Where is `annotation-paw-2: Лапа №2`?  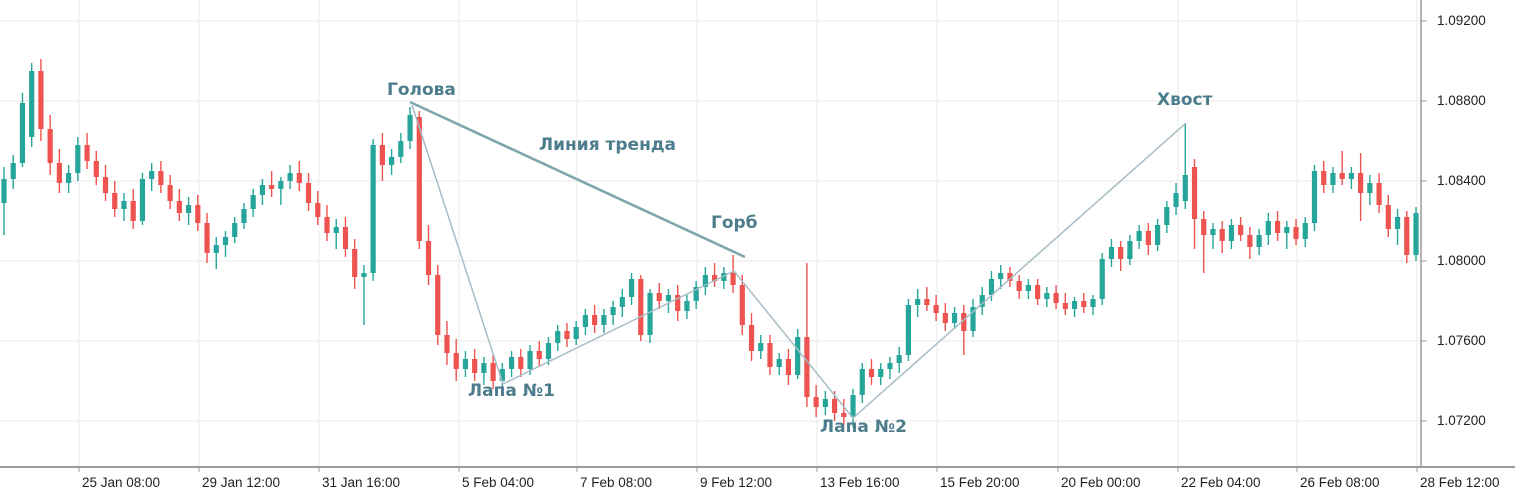 annotation-paw-2: Лапа №2 is located at coordinates (864, 427).